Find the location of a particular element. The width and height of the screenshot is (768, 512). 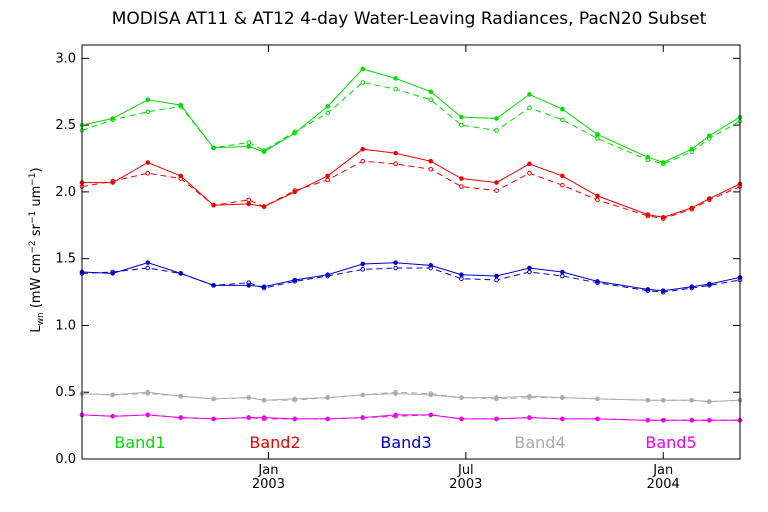

band2-dashed-line is located at coordinates (411, 190).